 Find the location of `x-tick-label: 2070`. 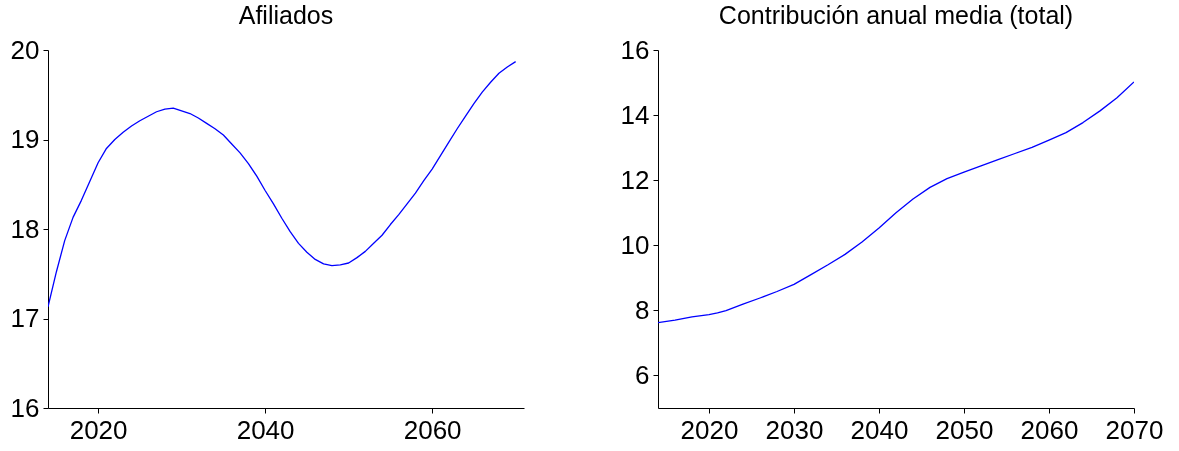

x-tick-label: 2070 is located at coordinates (1134, 429).